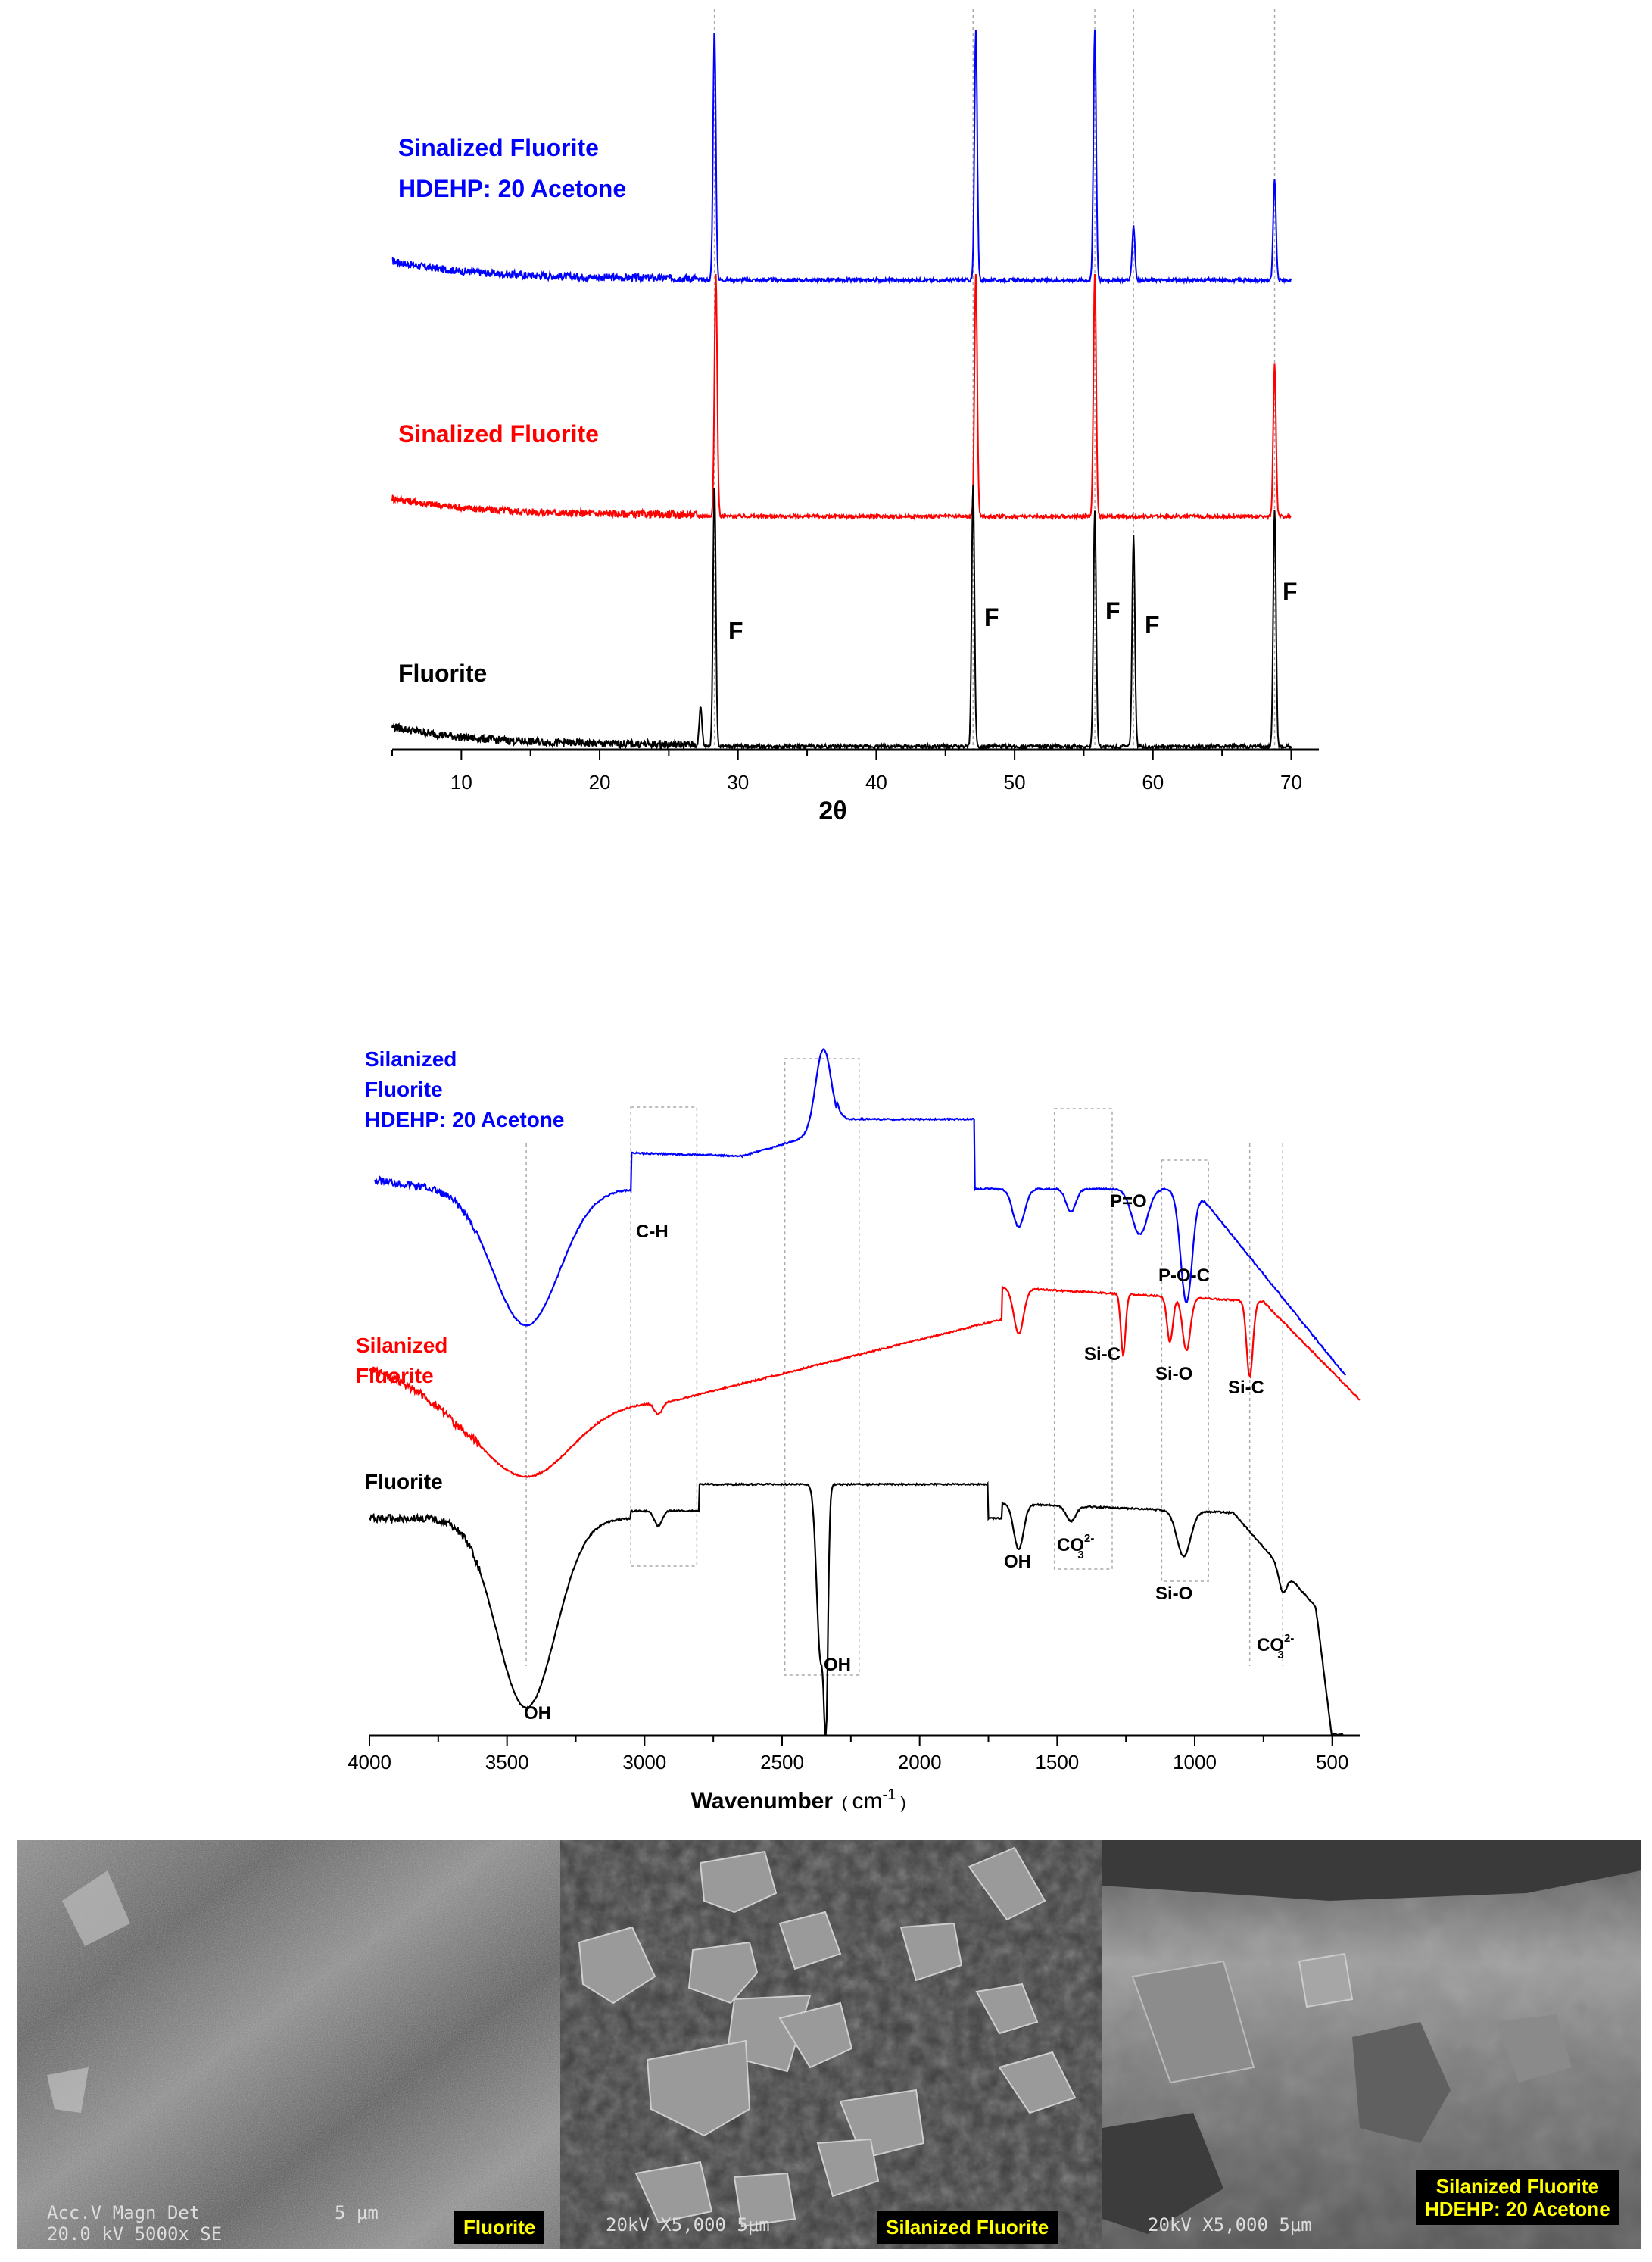  Describe the element at coordinates (874, 1800) in the screenshot. I see `ftir-x-axis-unit: ( cm-1 )` at that location.